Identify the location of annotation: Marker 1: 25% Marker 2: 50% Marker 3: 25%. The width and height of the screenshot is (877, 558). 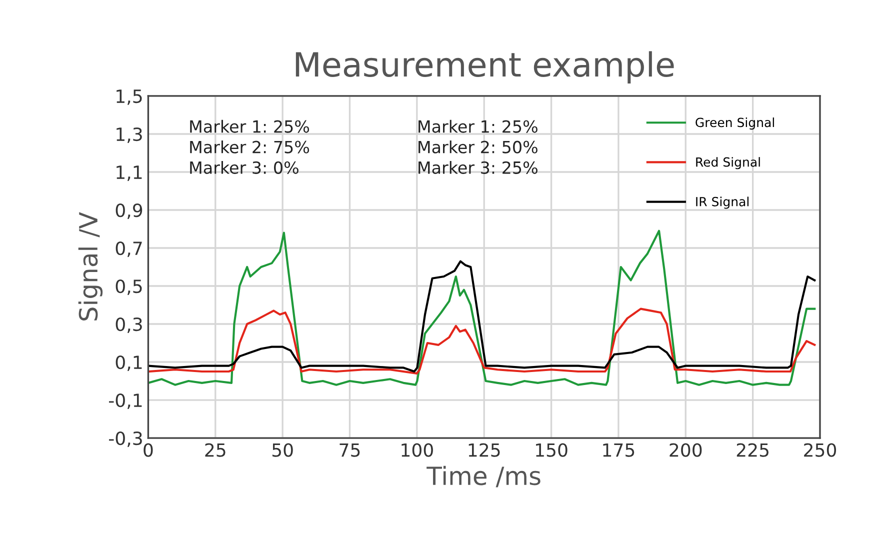
(478, 147).